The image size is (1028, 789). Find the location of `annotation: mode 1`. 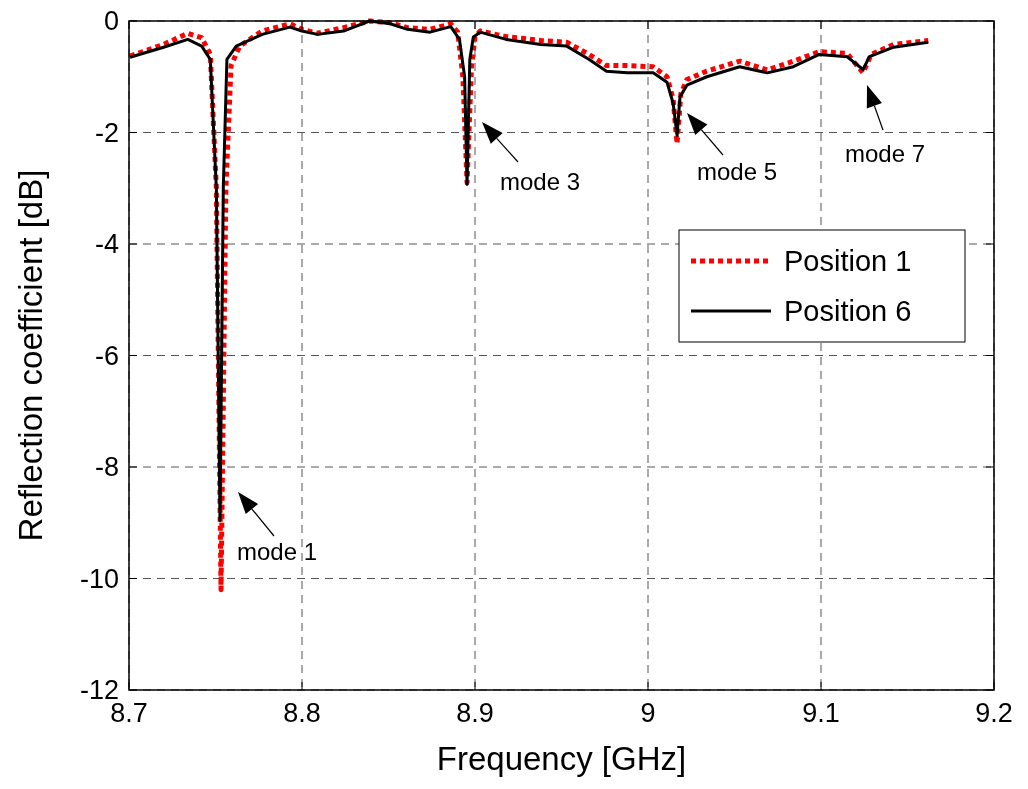

annotation: mode 1 is located at coordinates (277, 551).